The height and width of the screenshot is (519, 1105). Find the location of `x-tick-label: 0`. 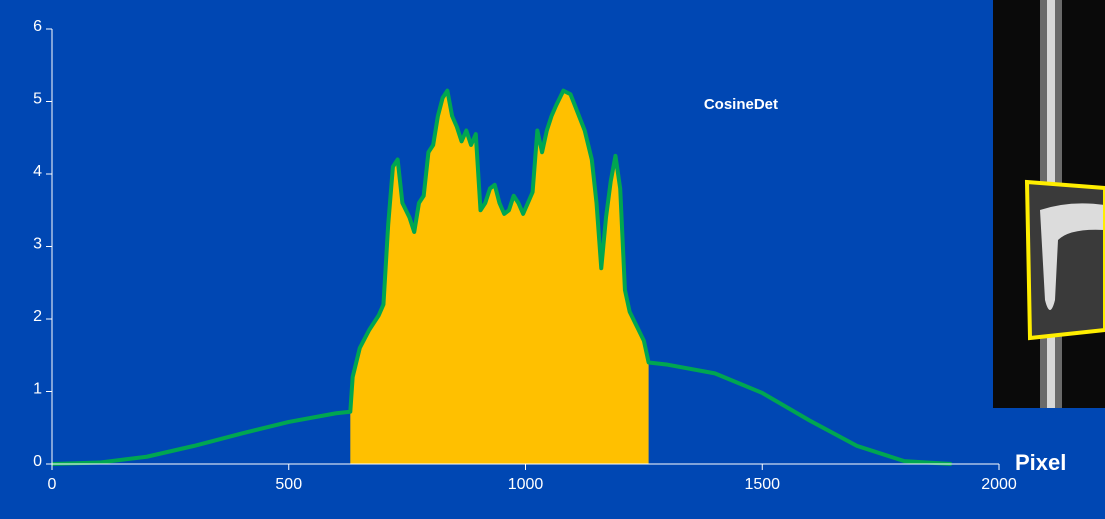

x-tick-label: 0 is located at coordinates (52, 484).